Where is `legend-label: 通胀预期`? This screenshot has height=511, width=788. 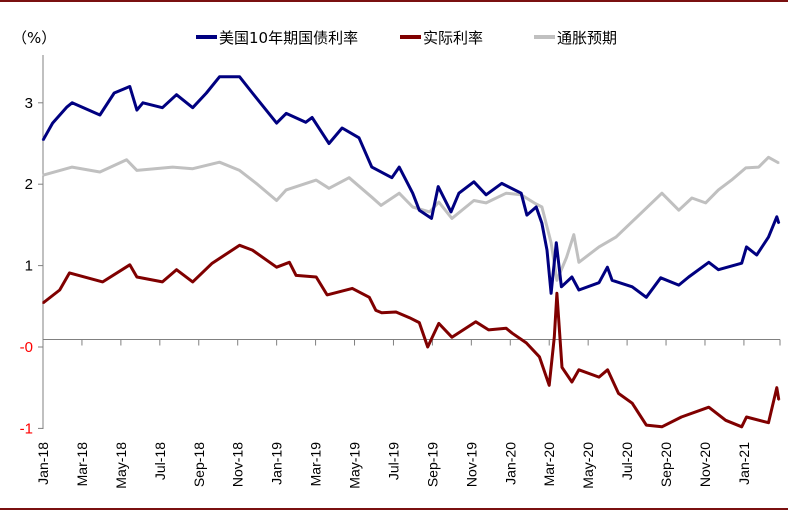
legend-label: 通胀预期 is located at coordinates (587, 38).